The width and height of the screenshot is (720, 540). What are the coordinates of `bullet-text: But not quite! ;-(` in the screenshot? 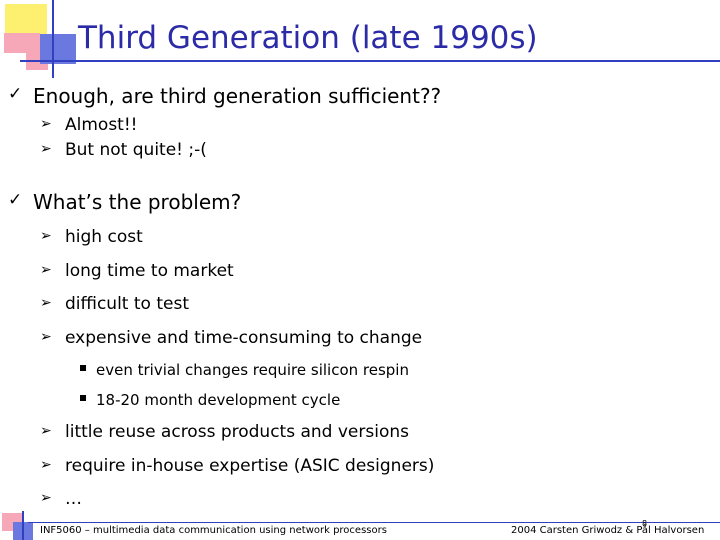 It's located at (136, 150).